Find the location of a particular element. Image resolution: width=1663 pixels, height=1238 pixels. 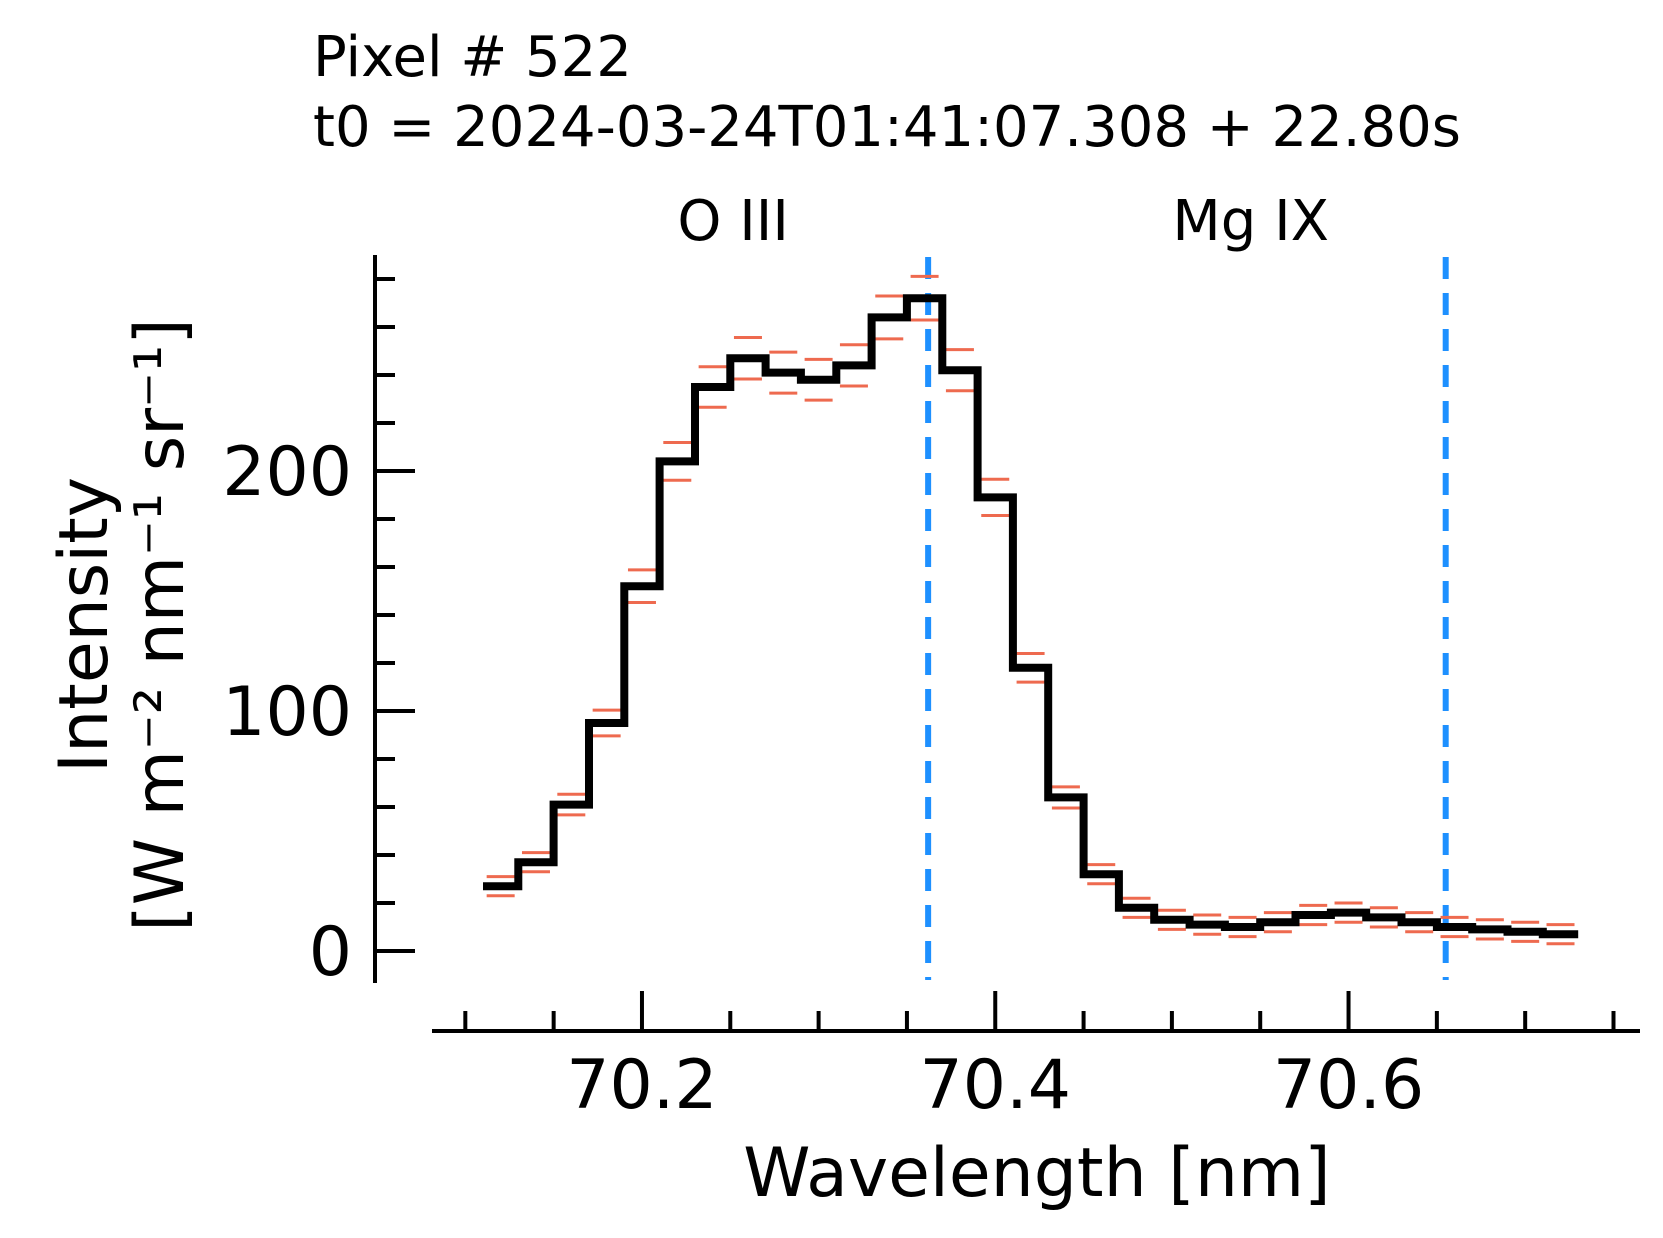

x-tick-label: 70.6 is located at coordinates (1348, 1085).